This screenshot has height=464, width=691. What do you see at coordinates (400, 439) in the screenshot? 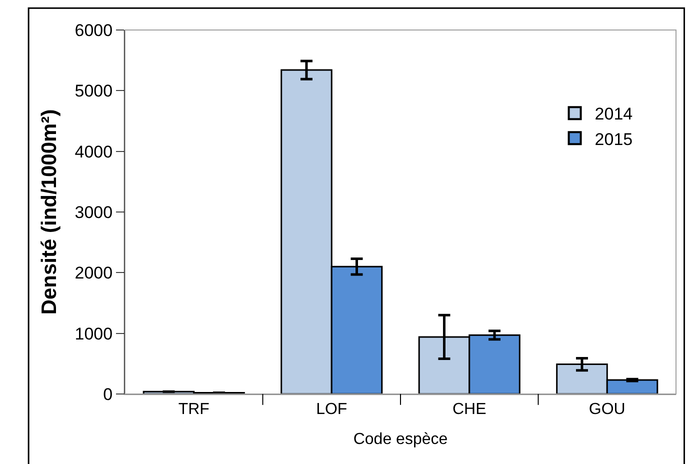
I see `x-axis-title: Code espèce` at bounding box center [400, 439].